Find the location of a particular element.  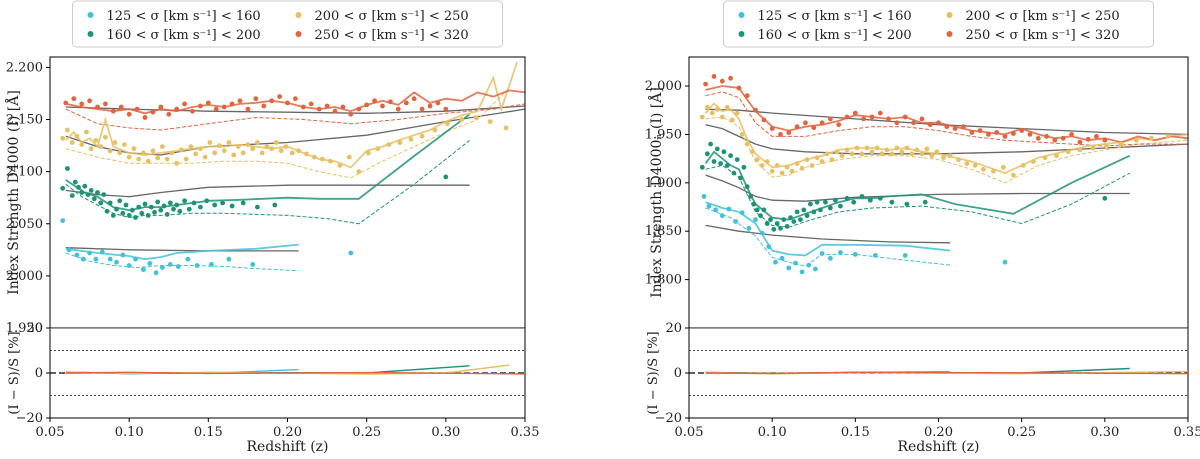

y-tick-label: 1.900 is located at coordinates (663, 183).